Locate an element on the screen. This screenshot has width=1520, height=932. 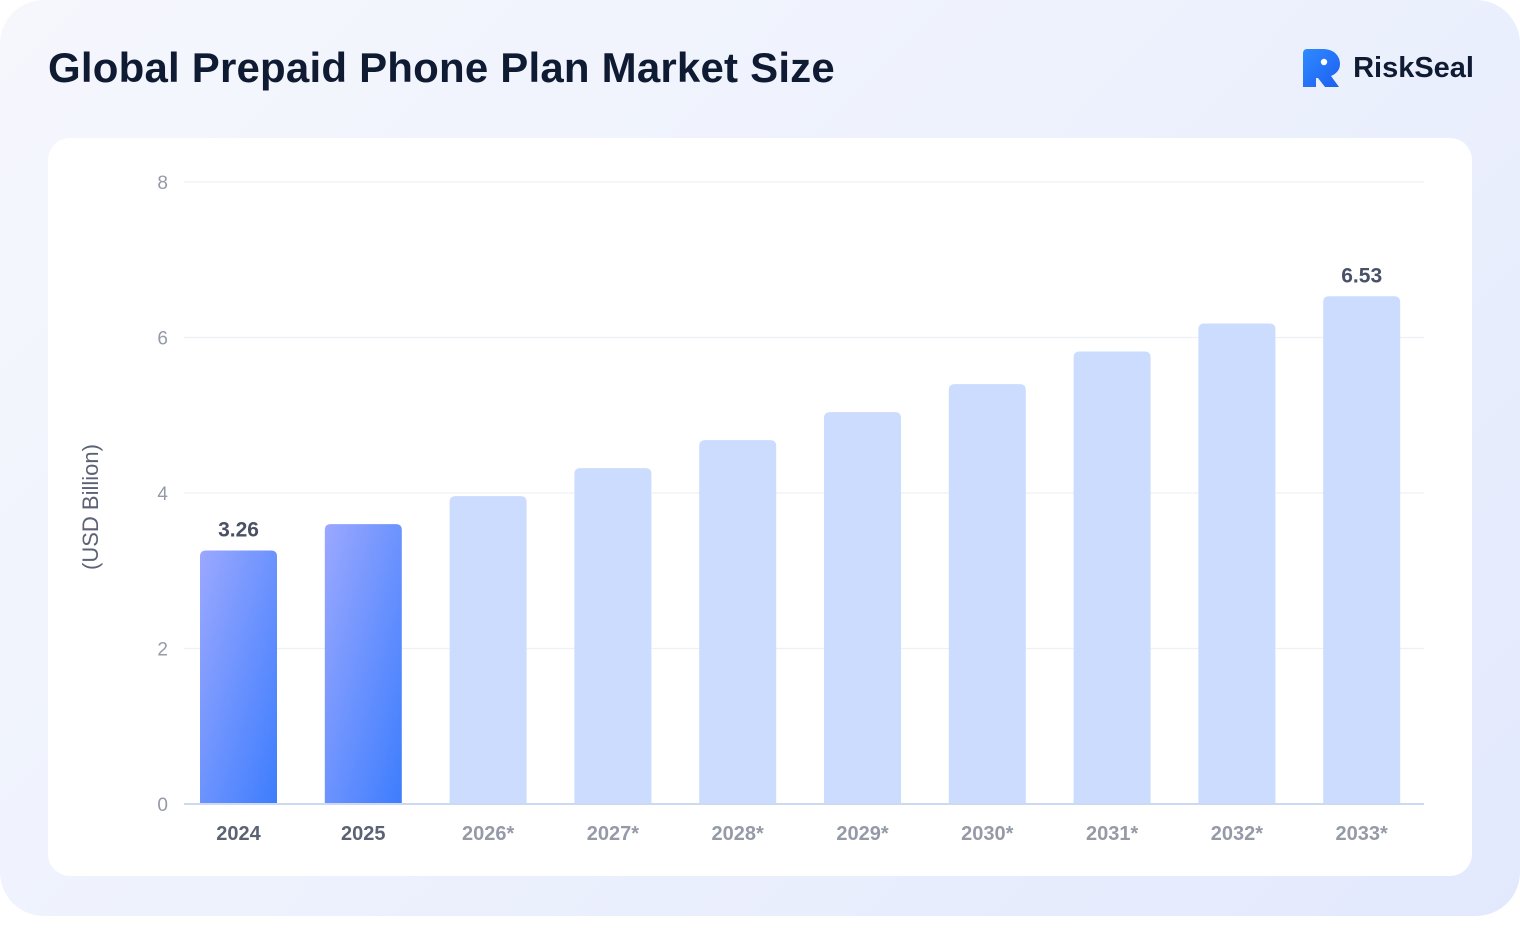
bar-2032-forecast is located at coordinates (1237, 563).